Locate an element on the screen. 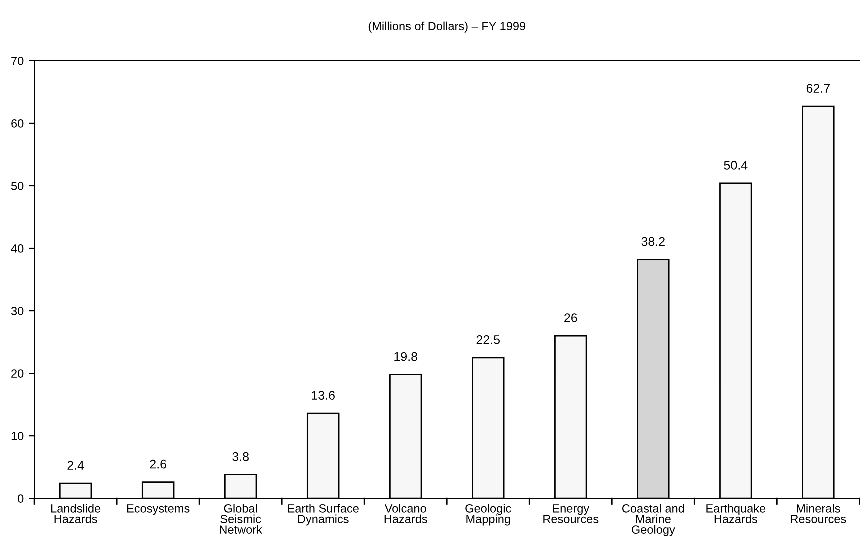 The image size is (864, 554). y-tick-label: 20 is located at coordinates (18, 374).